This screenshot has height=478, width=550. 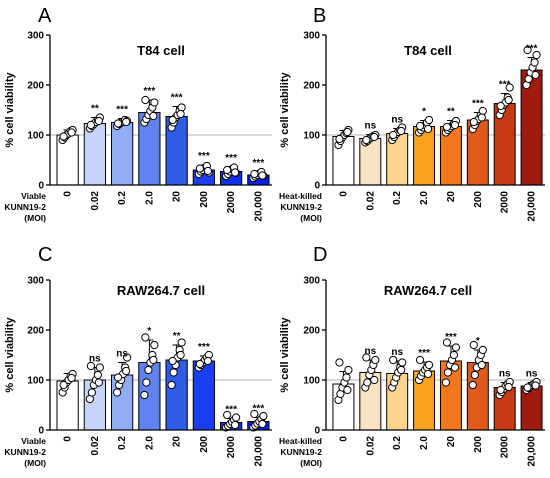 What do you see at coordinates (370, 446) in the screenshot?
I see `x-tick-label: 0.02` at bounding box center [370, 446].